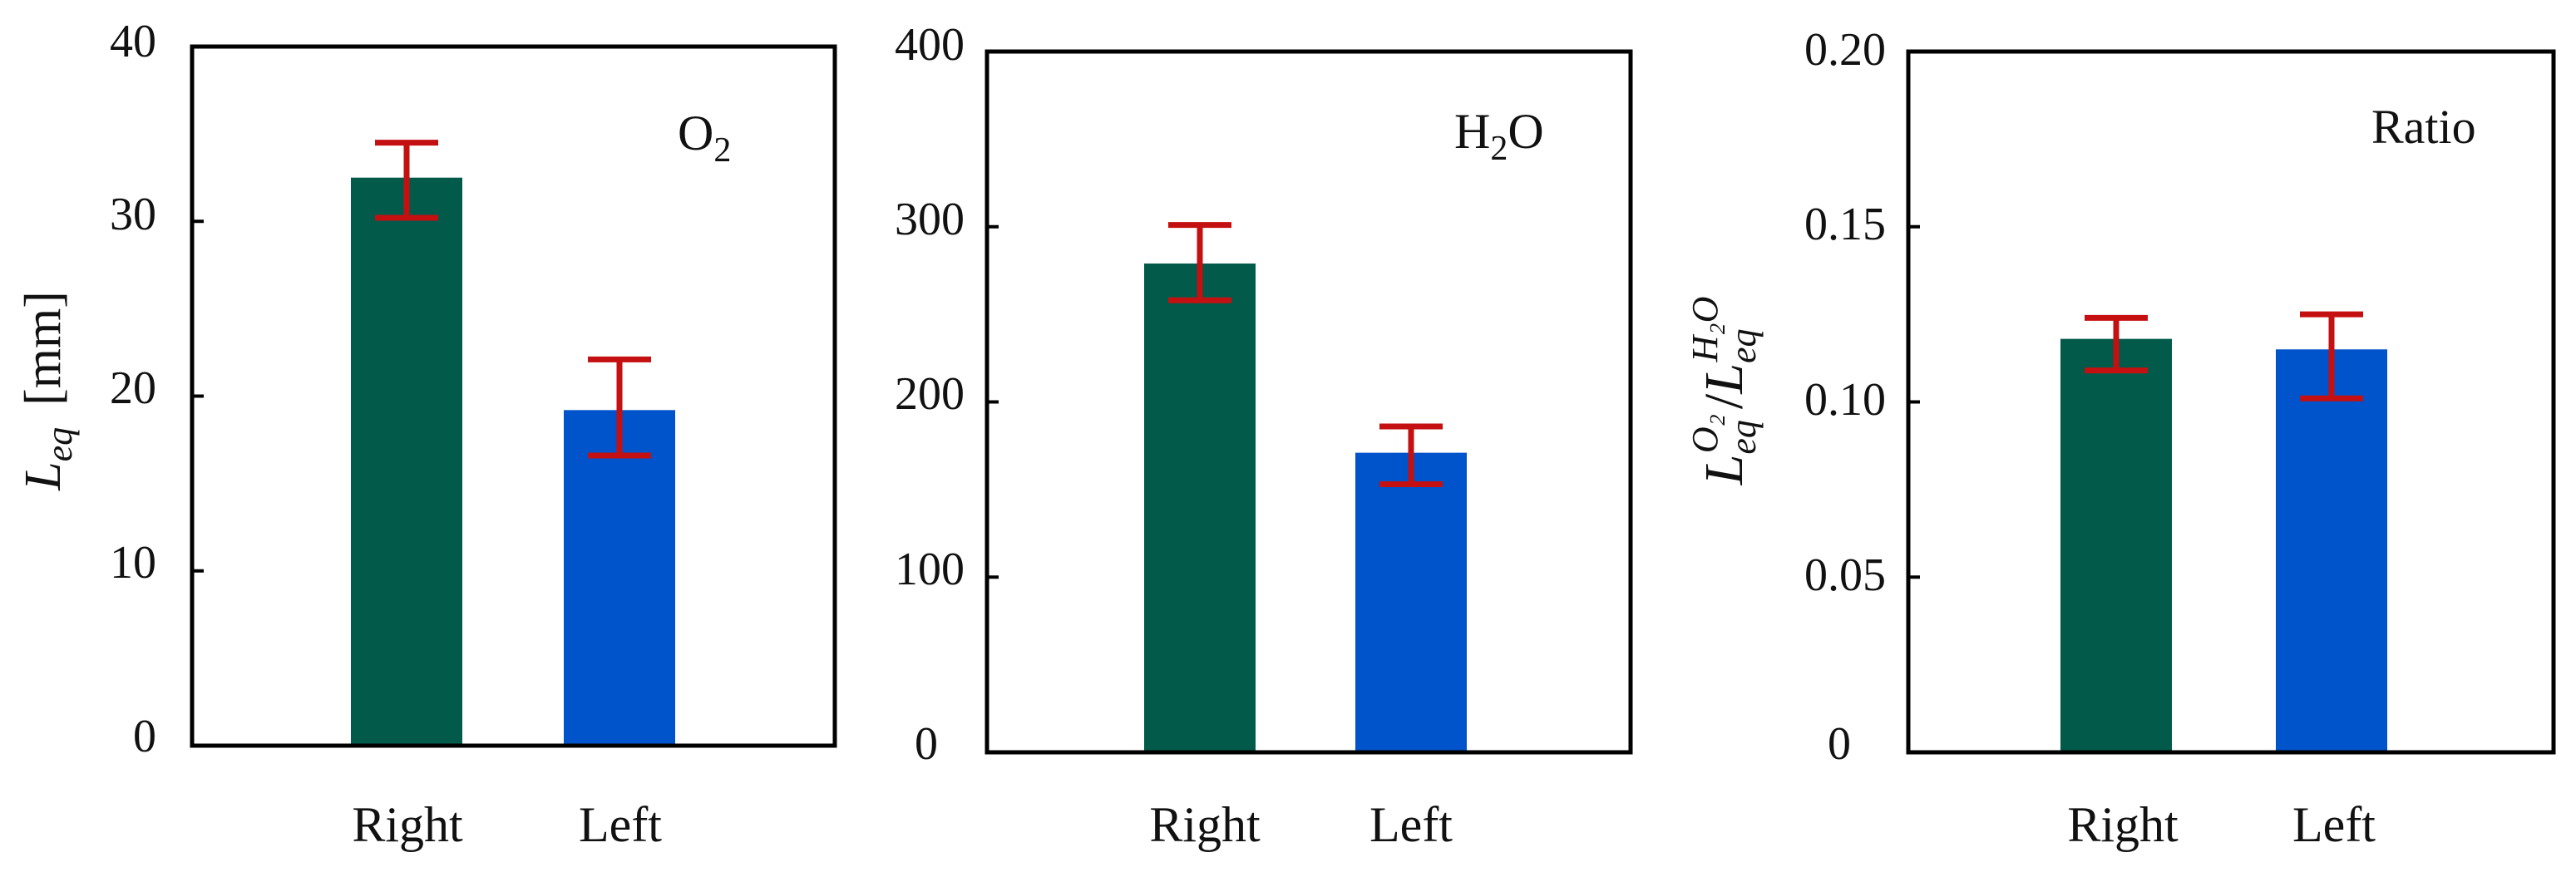 This screenshot has width=2576, height=877. I want to click on series-annotation: Ratio, so click(2423, 127).